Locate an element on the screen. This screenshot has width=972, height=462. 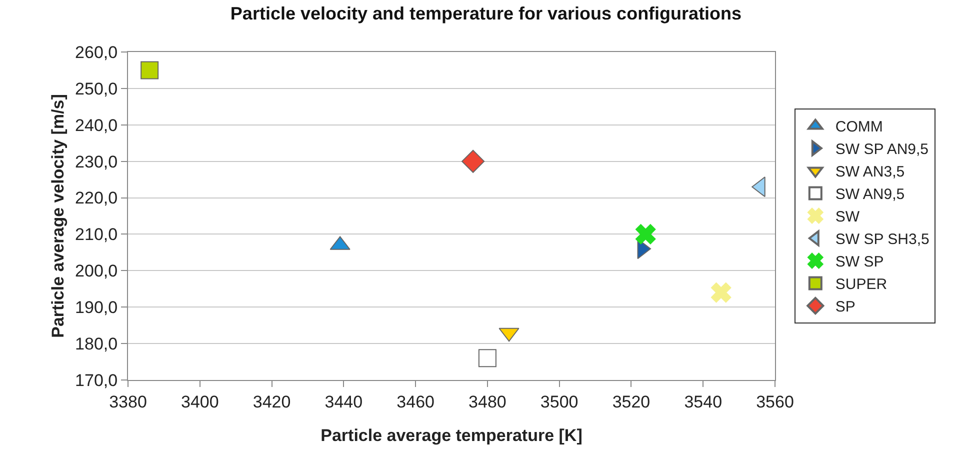
y-tick-label: 240,0 is located at coordinates (96, 125).